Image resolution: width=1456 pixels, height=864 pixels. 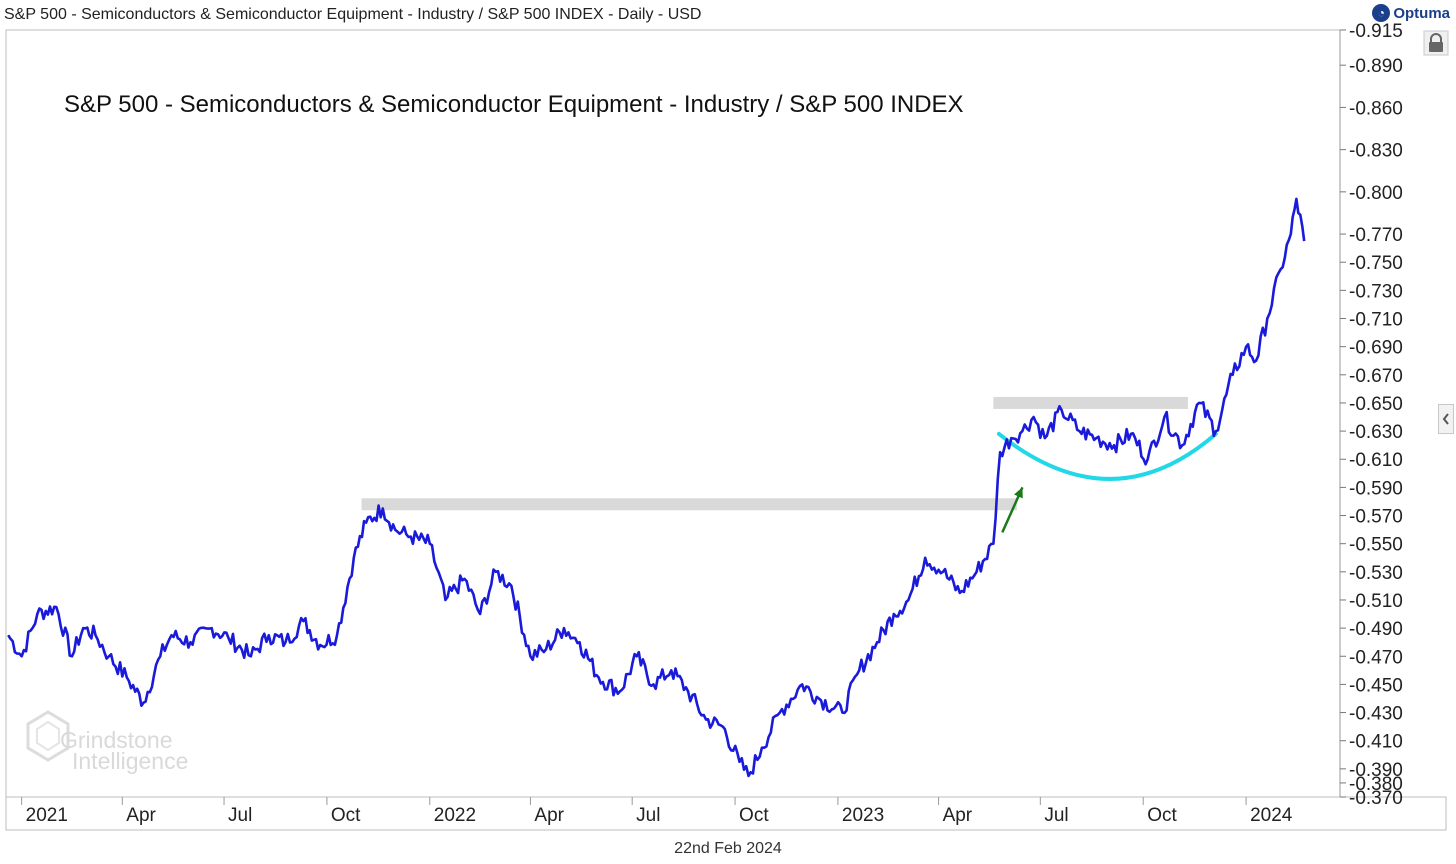 What do you see at coordinates (863, 815) in the screenshot?
I see `x-tick-label-8: 2023` at bounding box center [863, 815].